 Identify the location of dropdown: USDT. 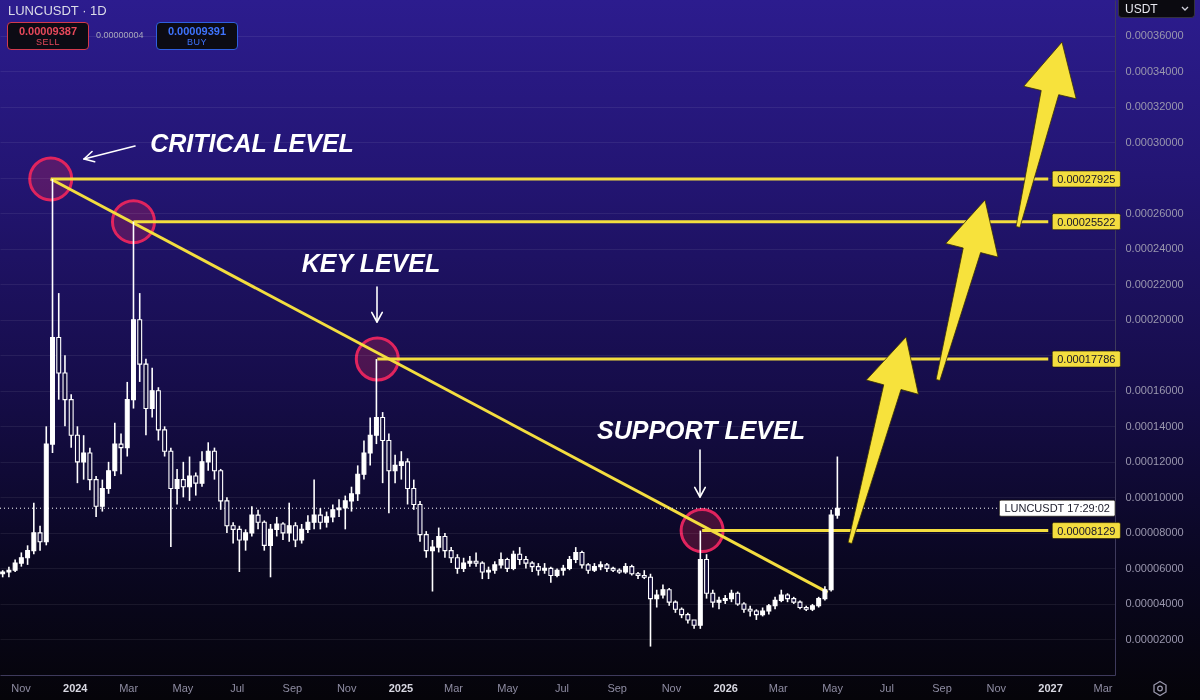
(1156, 9).